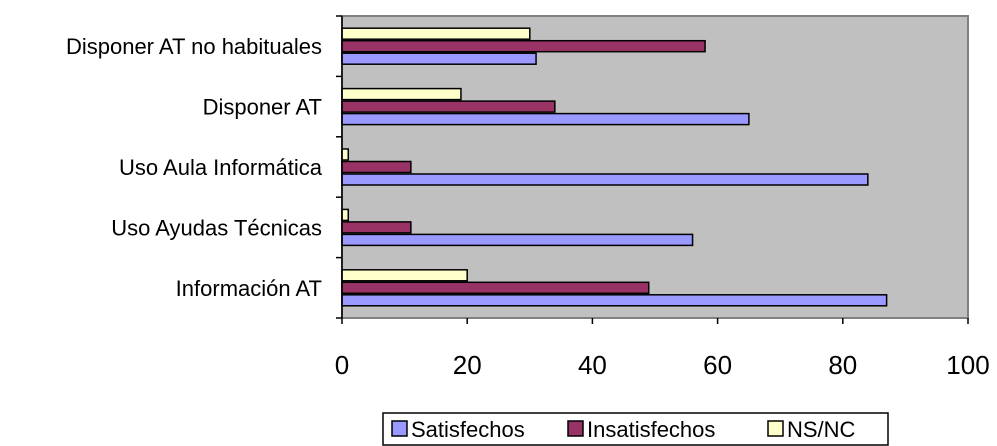 Image resolution: width=997 pixels, height=446 pixels. What do you see at coordinates (575, 428) in the screenshot?
I see `legend-swatch-insatisfechos` at bounding box center [575, 428].